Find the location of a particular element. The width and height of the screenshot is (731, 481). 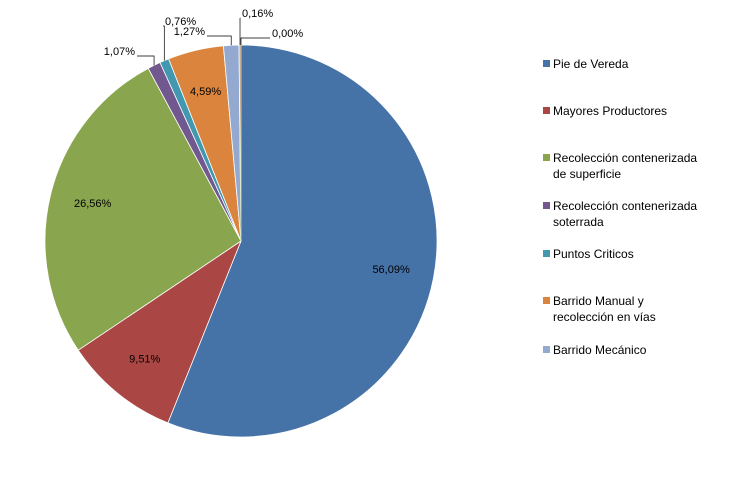

legend-entry: Barrido Manual y recolección en vías is located at coordinates (623, 309).